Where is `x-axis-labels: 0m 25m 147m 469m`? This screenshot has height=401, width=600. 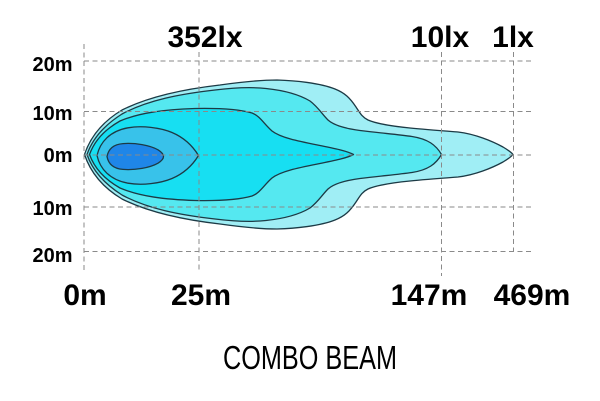 x-axis-labels: 0m 25m 147m 469m is located at coordinates (316, 295).